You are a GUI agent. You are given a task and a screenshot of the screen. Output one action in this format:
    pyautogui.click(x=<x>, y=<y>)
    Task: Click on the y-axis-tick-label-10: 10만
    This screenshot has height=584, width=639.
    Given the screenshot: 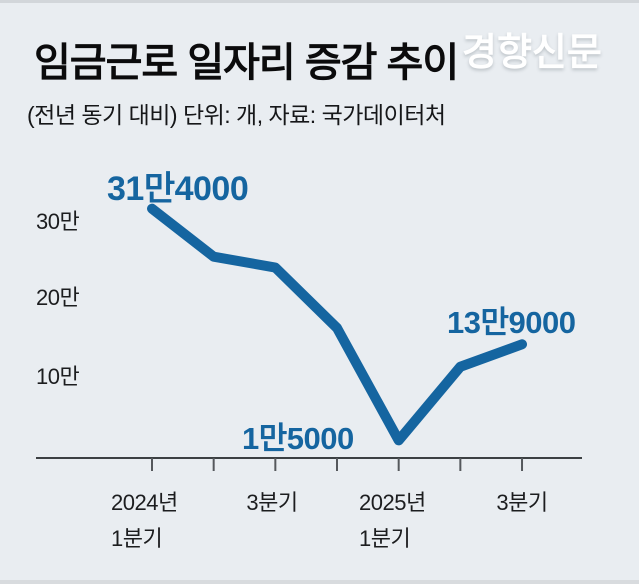 What is the action you would take?
    pyautogui.click(x=58, y=376)
    